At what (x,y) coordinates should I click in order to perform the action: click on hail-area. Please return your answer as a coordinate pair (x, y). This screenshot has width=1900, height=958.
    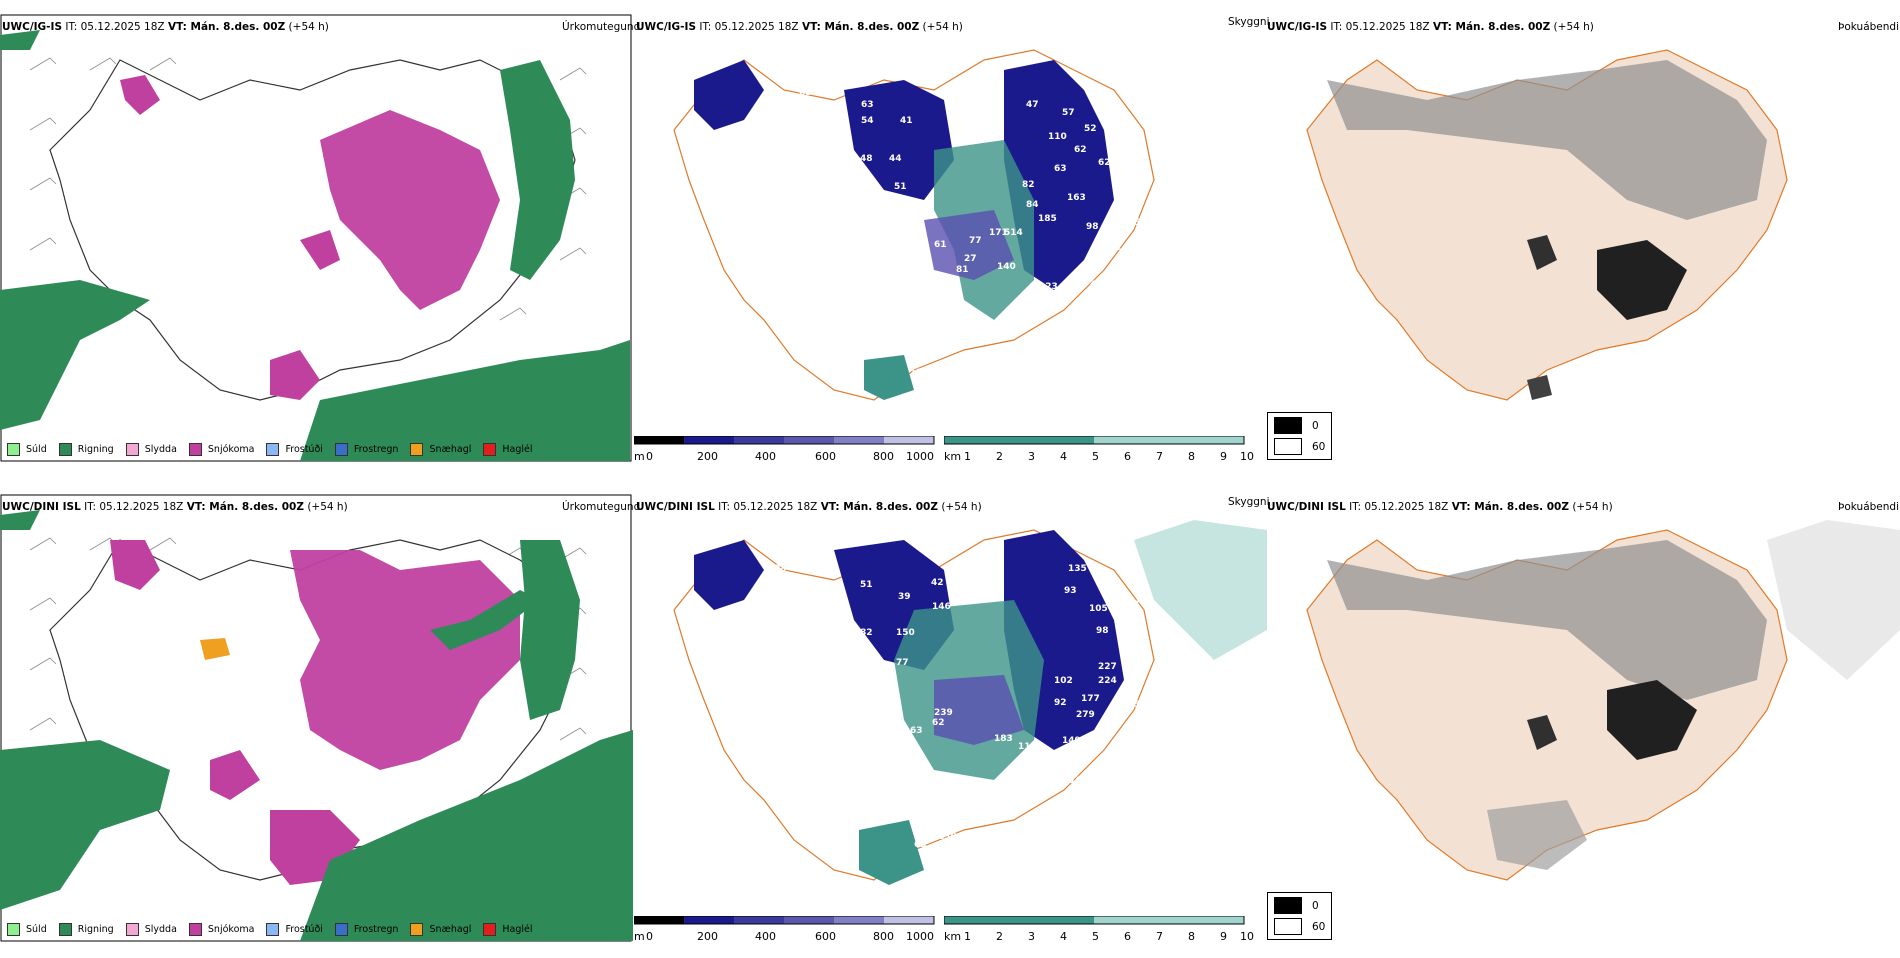
    Looking at the image, I should click on (215, 649).